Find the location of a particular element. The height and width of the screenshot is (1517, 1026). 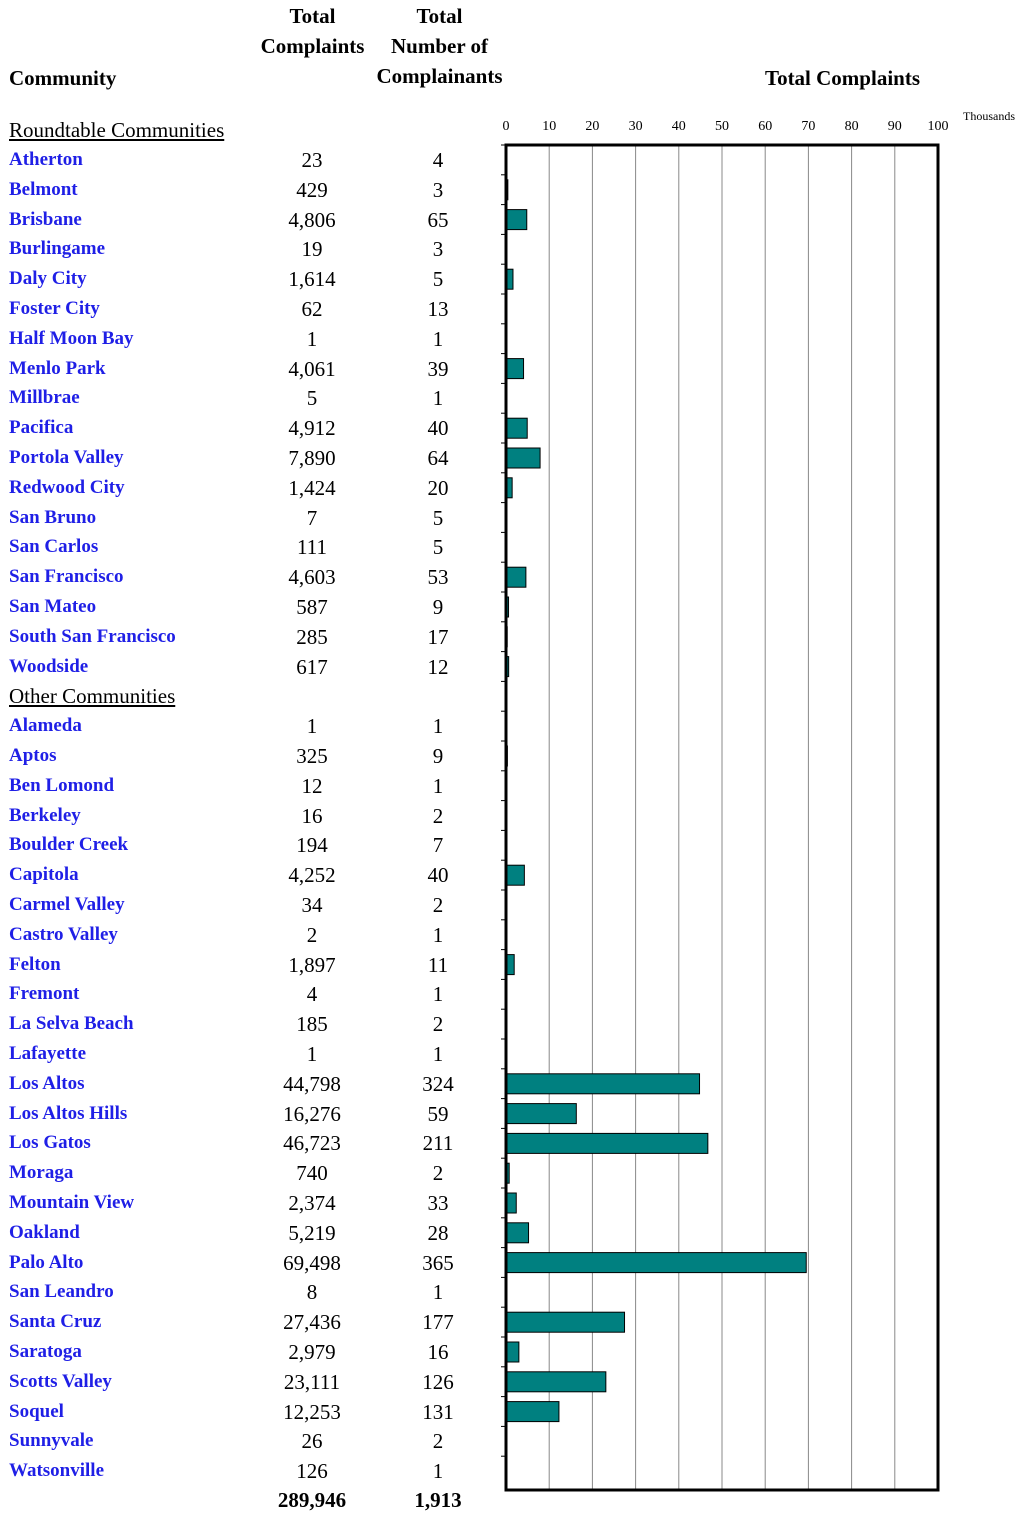

complaints-value: 16,276 is located at coordinates (312, 1113).